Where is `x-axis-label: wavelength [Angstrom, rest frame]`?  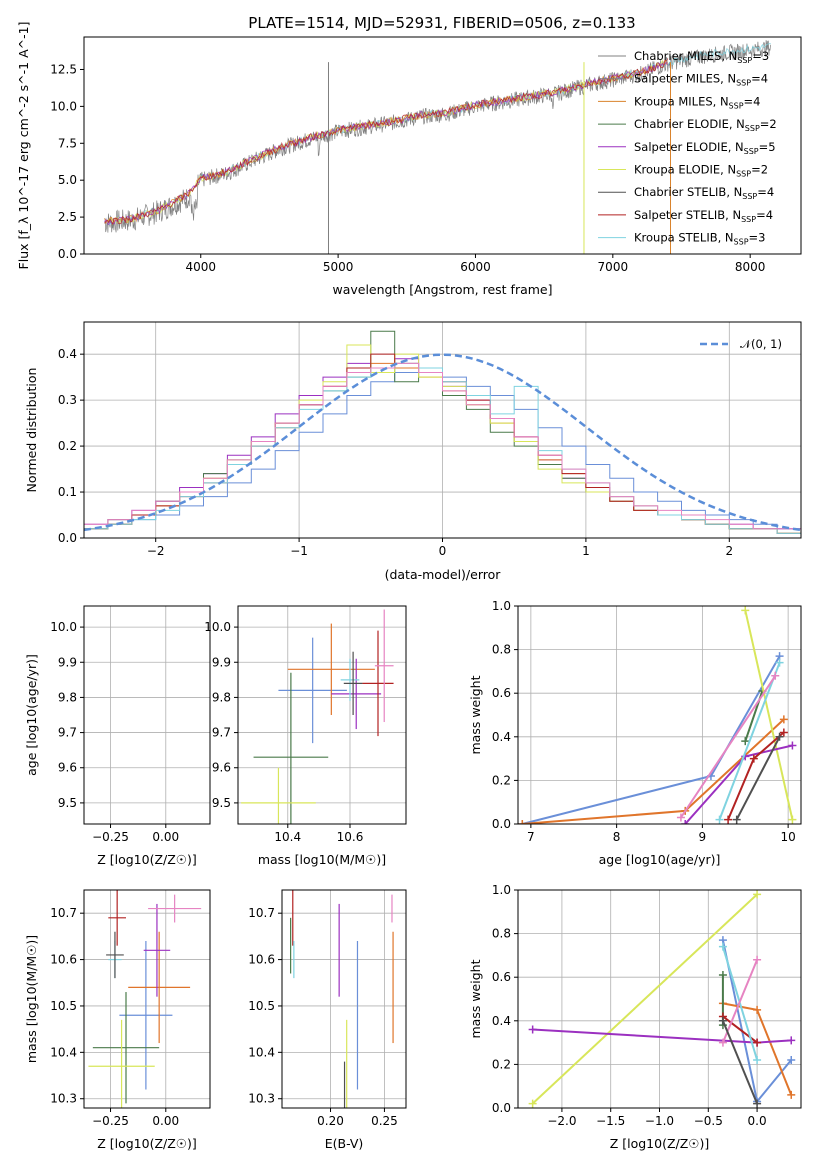 x-axis-label: wavelength [Angstrom, rest frame] is located at coordinates (442, 289).